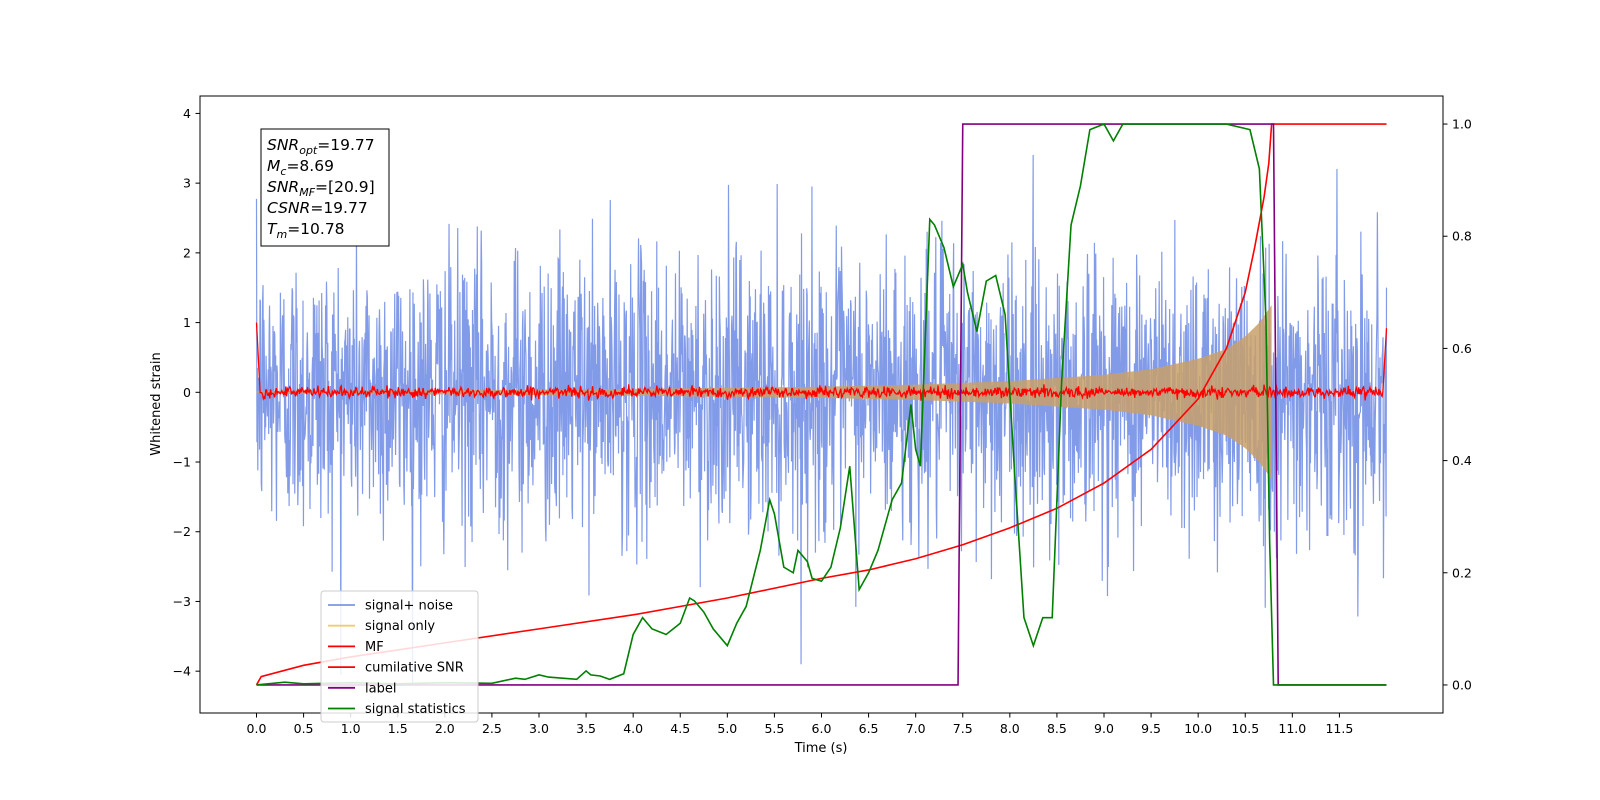  I want to click on legend-label: MF, so click(374, 647).